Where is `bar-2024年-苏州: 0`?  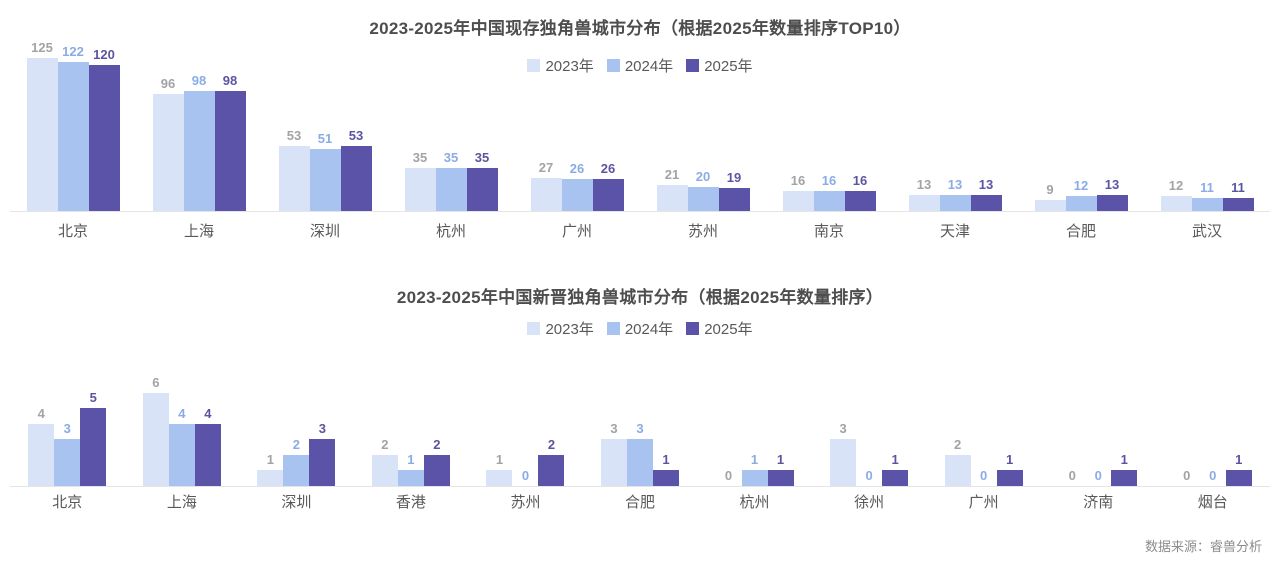
bar-2024年-苏州: 0 is located at coordinates (525, 477).